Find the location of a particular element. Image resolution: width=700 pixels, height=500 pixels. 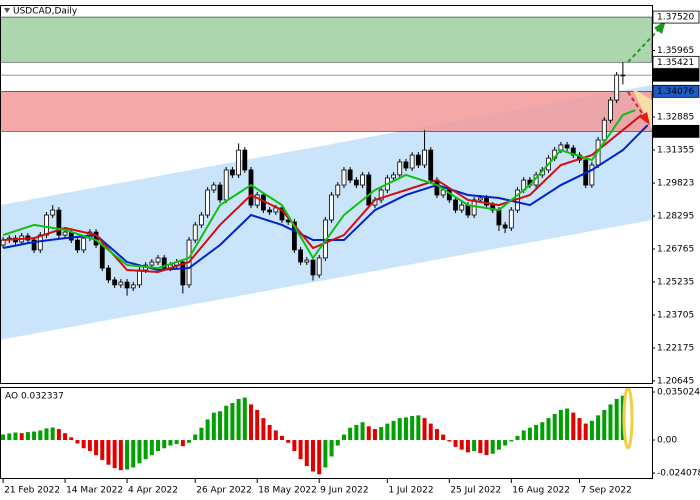

ao-plot is located at coordinates (313, 435).